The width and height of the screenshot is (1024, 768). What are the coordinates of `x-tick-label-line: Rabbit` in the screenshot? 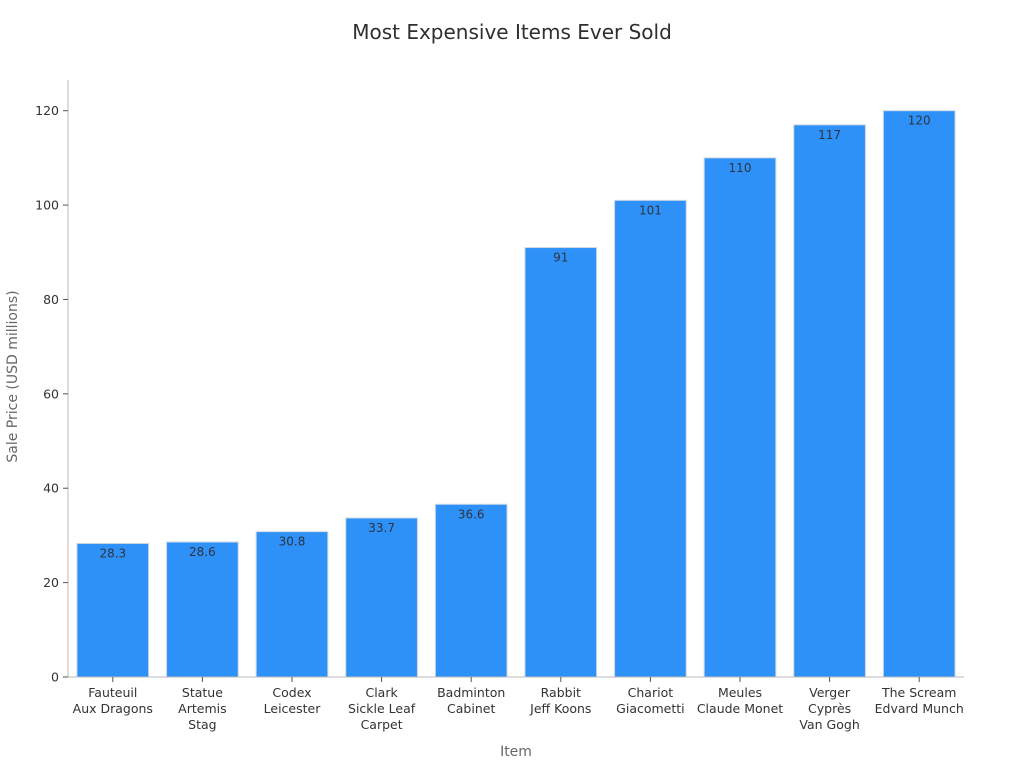 It's located at (561, 692).